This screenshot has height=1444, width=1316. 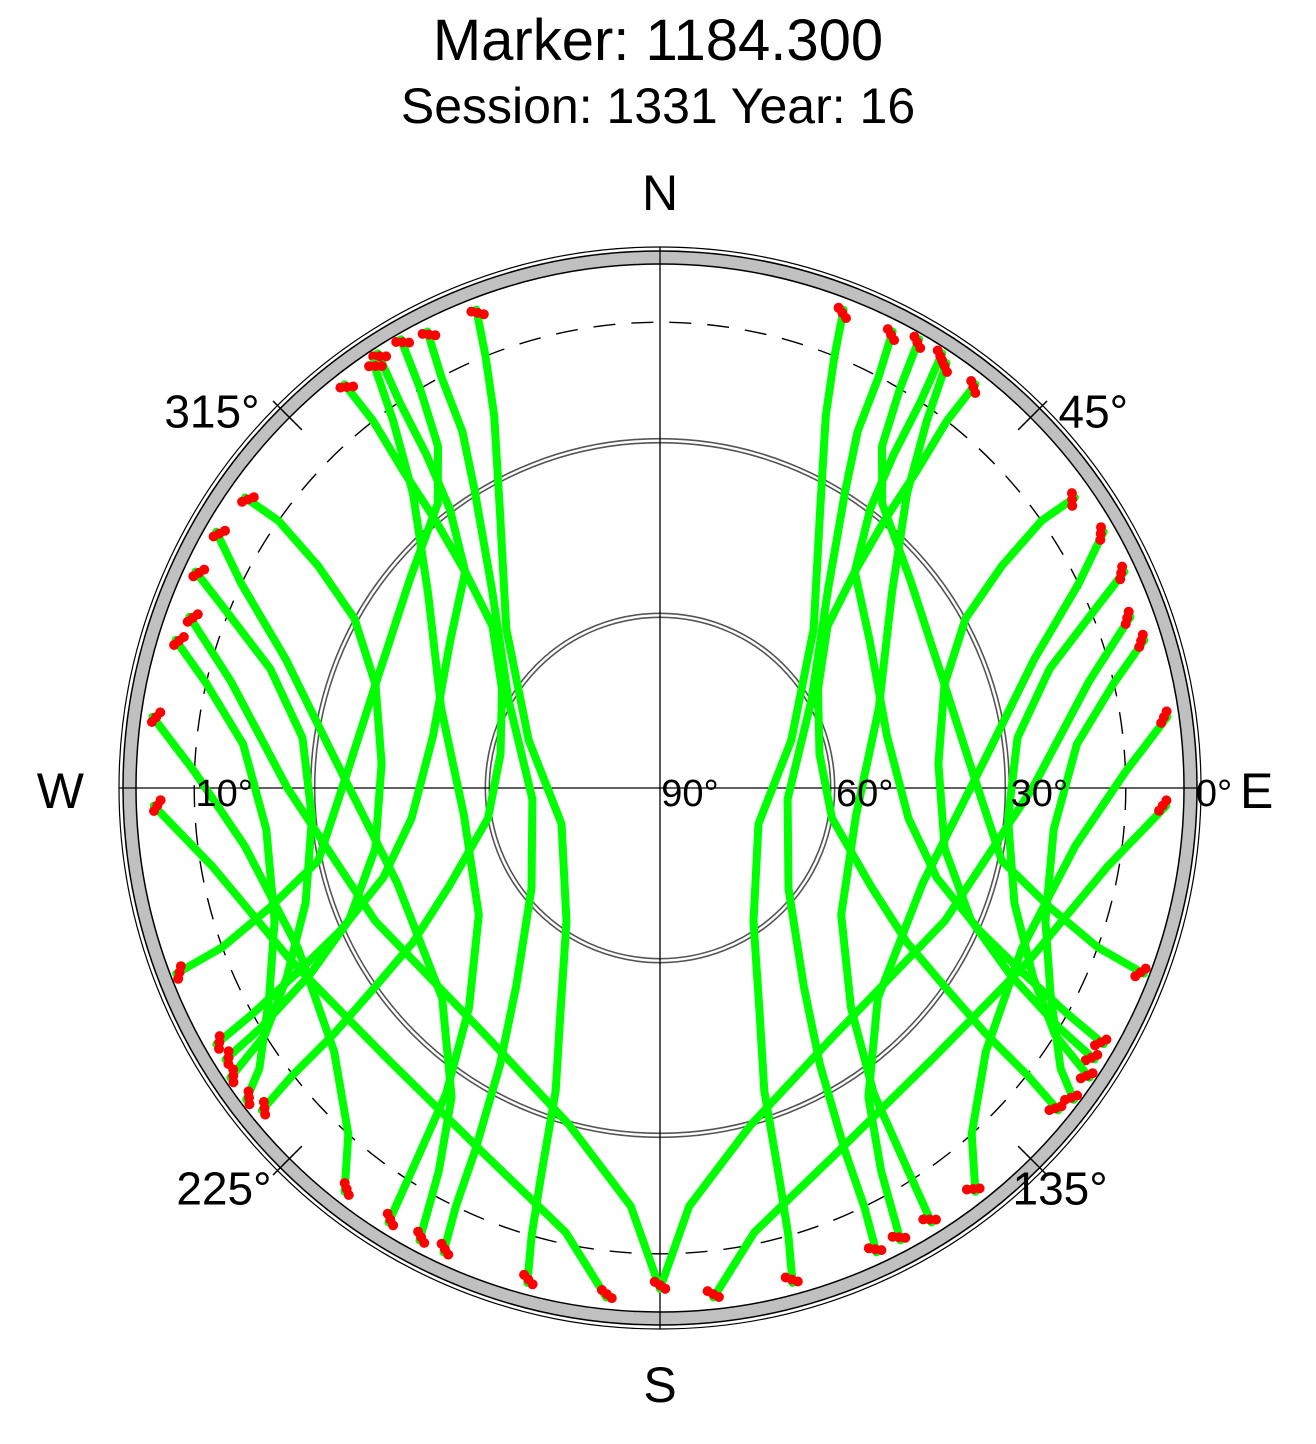 What do you see at coordinates (211, 412) in the screenshot?
I see `azimuth-label: 315°` at bounding box center [211, 412].